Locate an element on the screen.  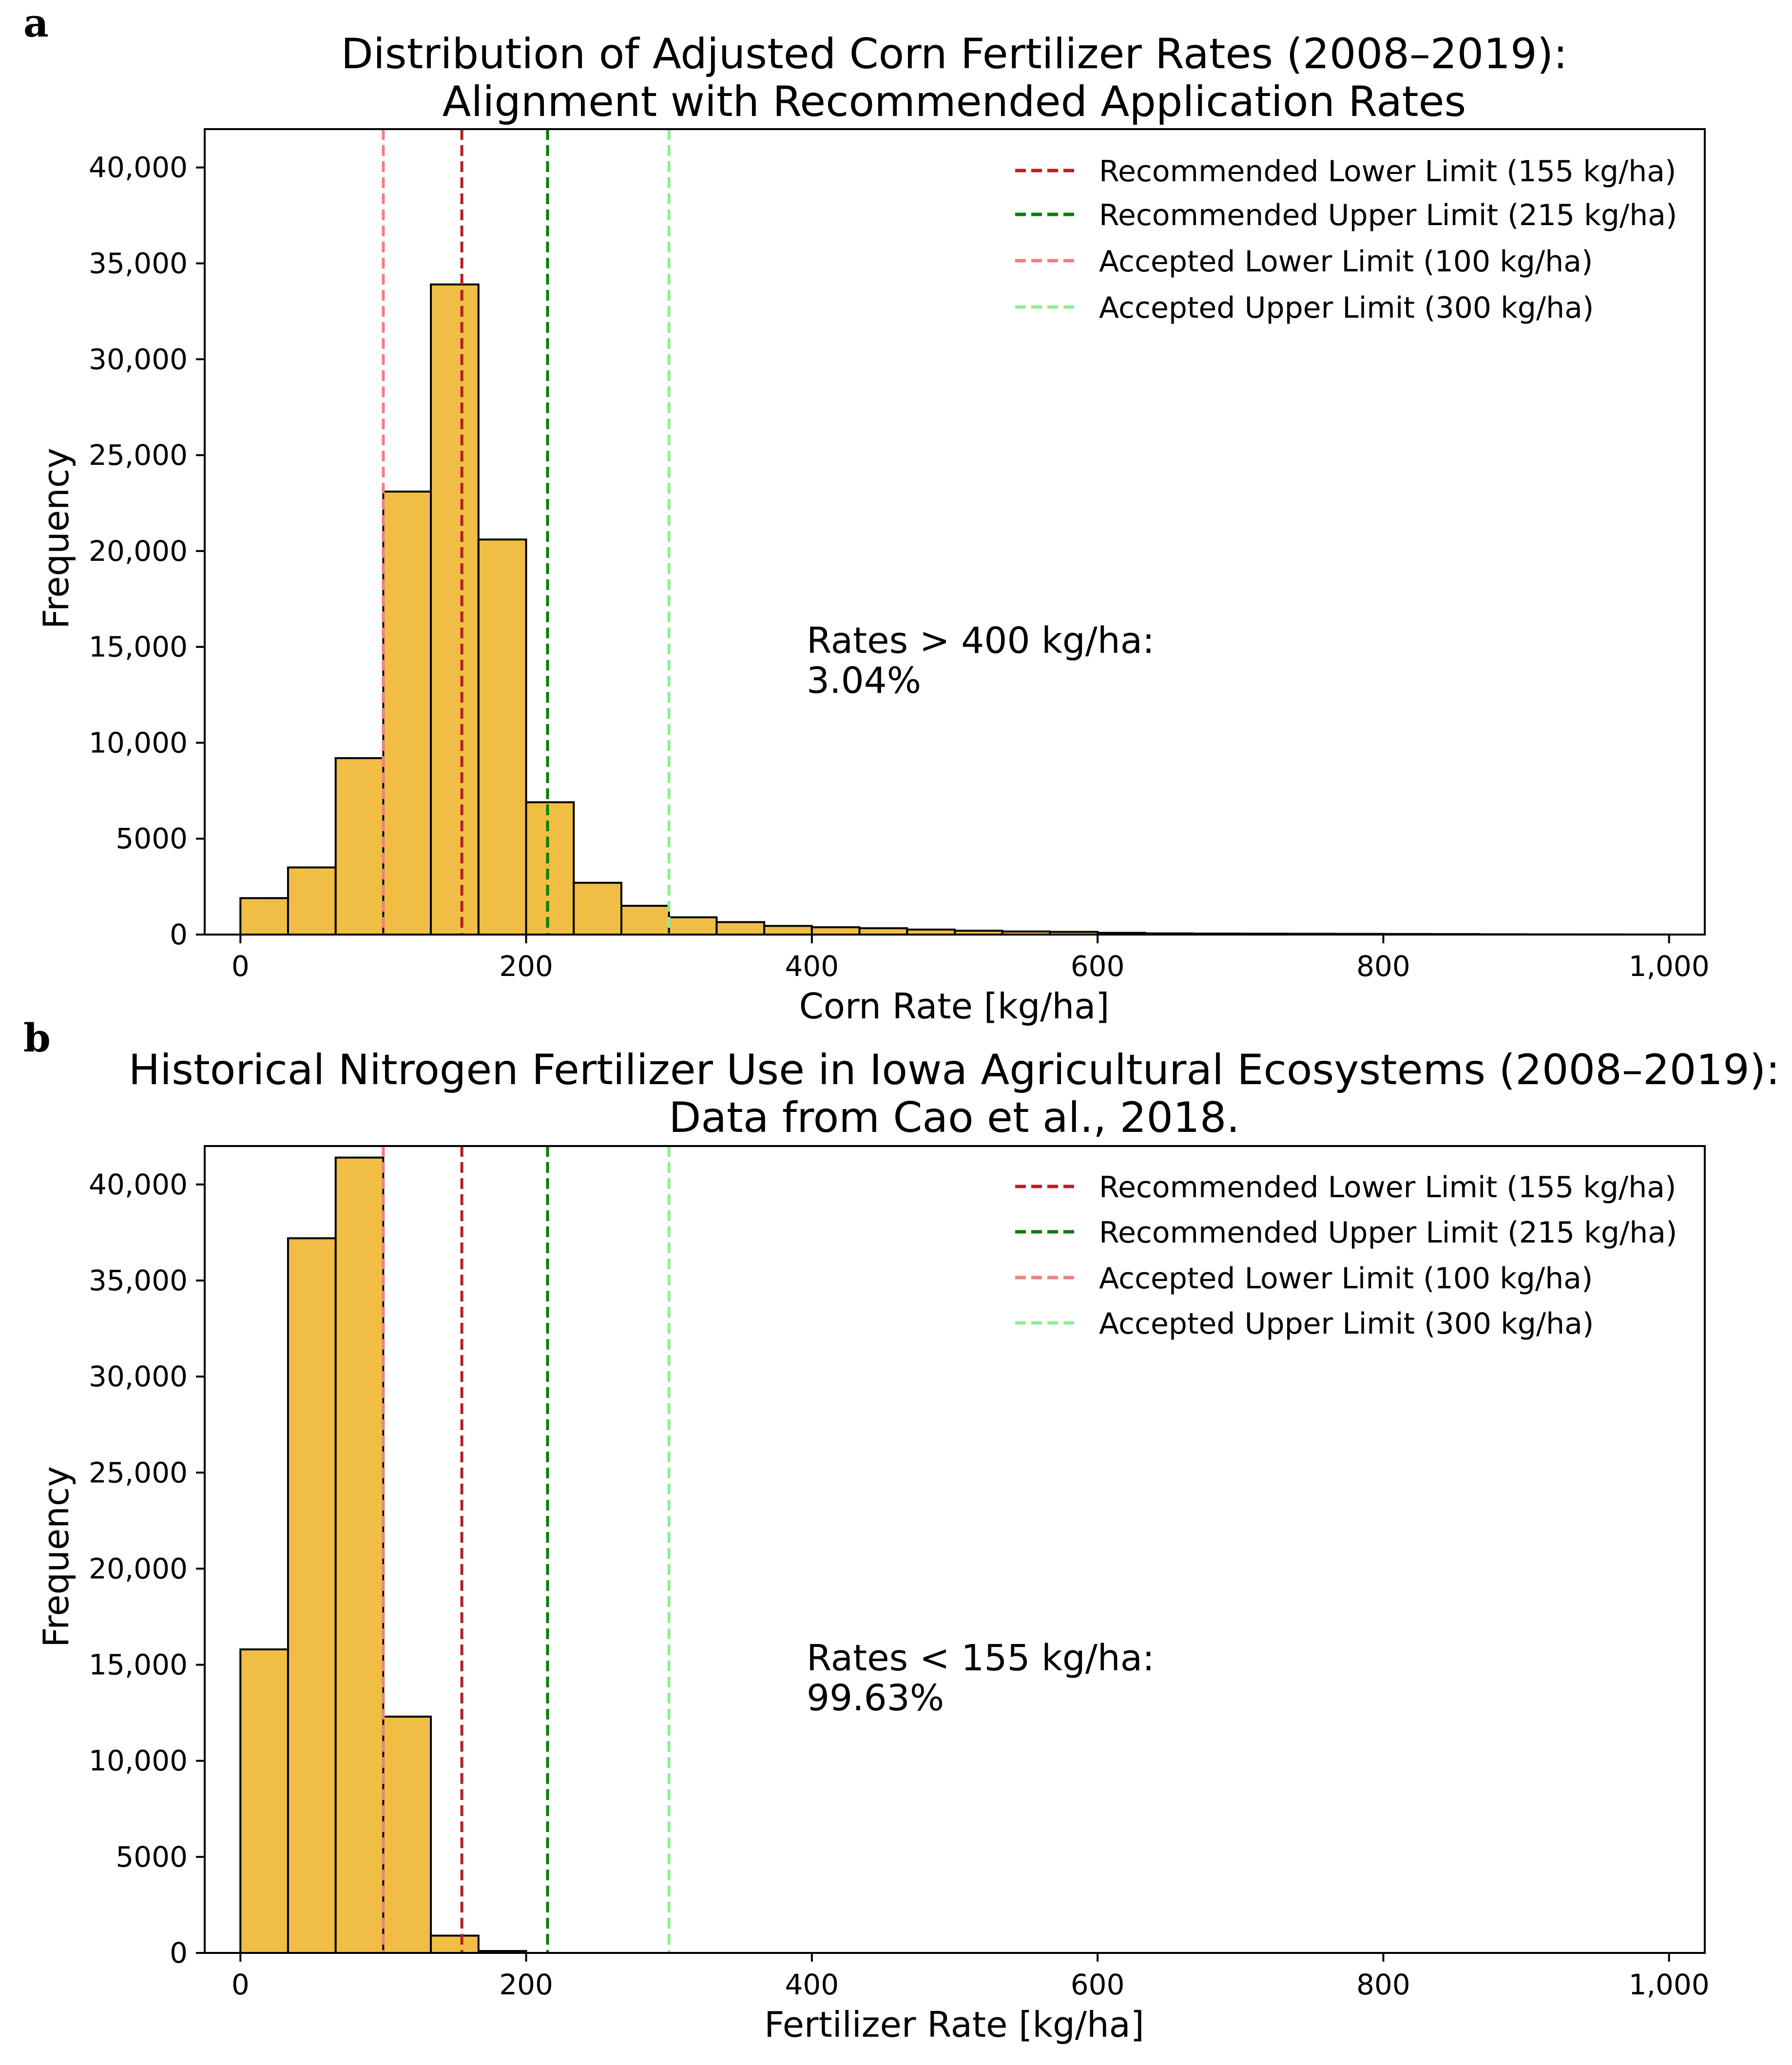
x-axis-label: Corn Rate [kg/ha] is located at coordinates (954, 1007).